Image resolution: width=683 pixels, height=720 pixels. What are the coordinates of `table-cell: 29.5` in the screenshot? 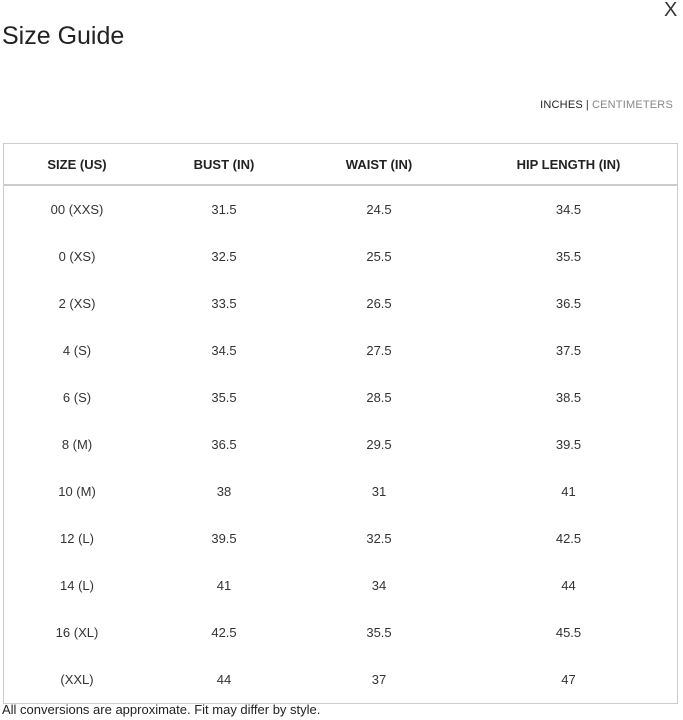 It's located at (379, 444).